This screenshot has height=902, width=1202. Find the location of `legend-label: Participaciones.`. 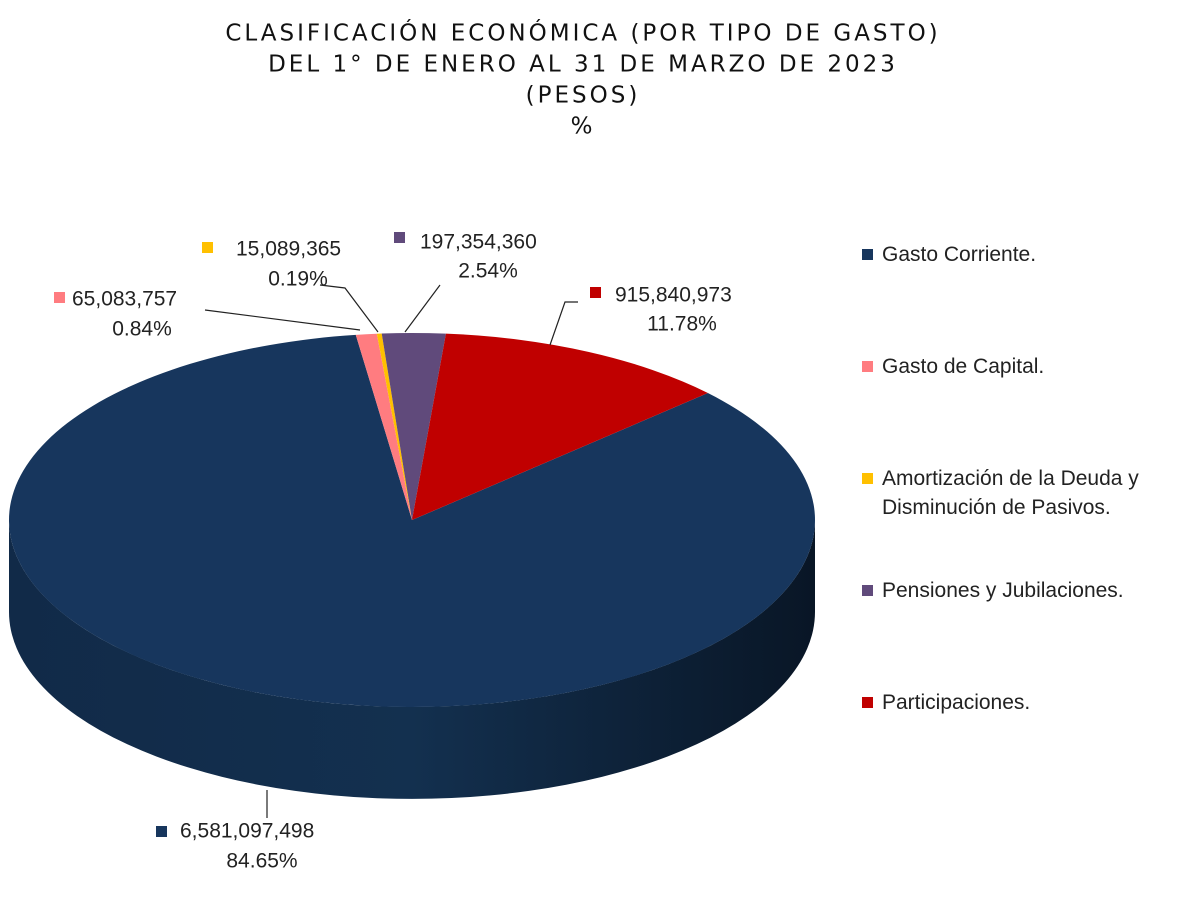

legend-label: Participaciones. is located at coordinates (956, 702).